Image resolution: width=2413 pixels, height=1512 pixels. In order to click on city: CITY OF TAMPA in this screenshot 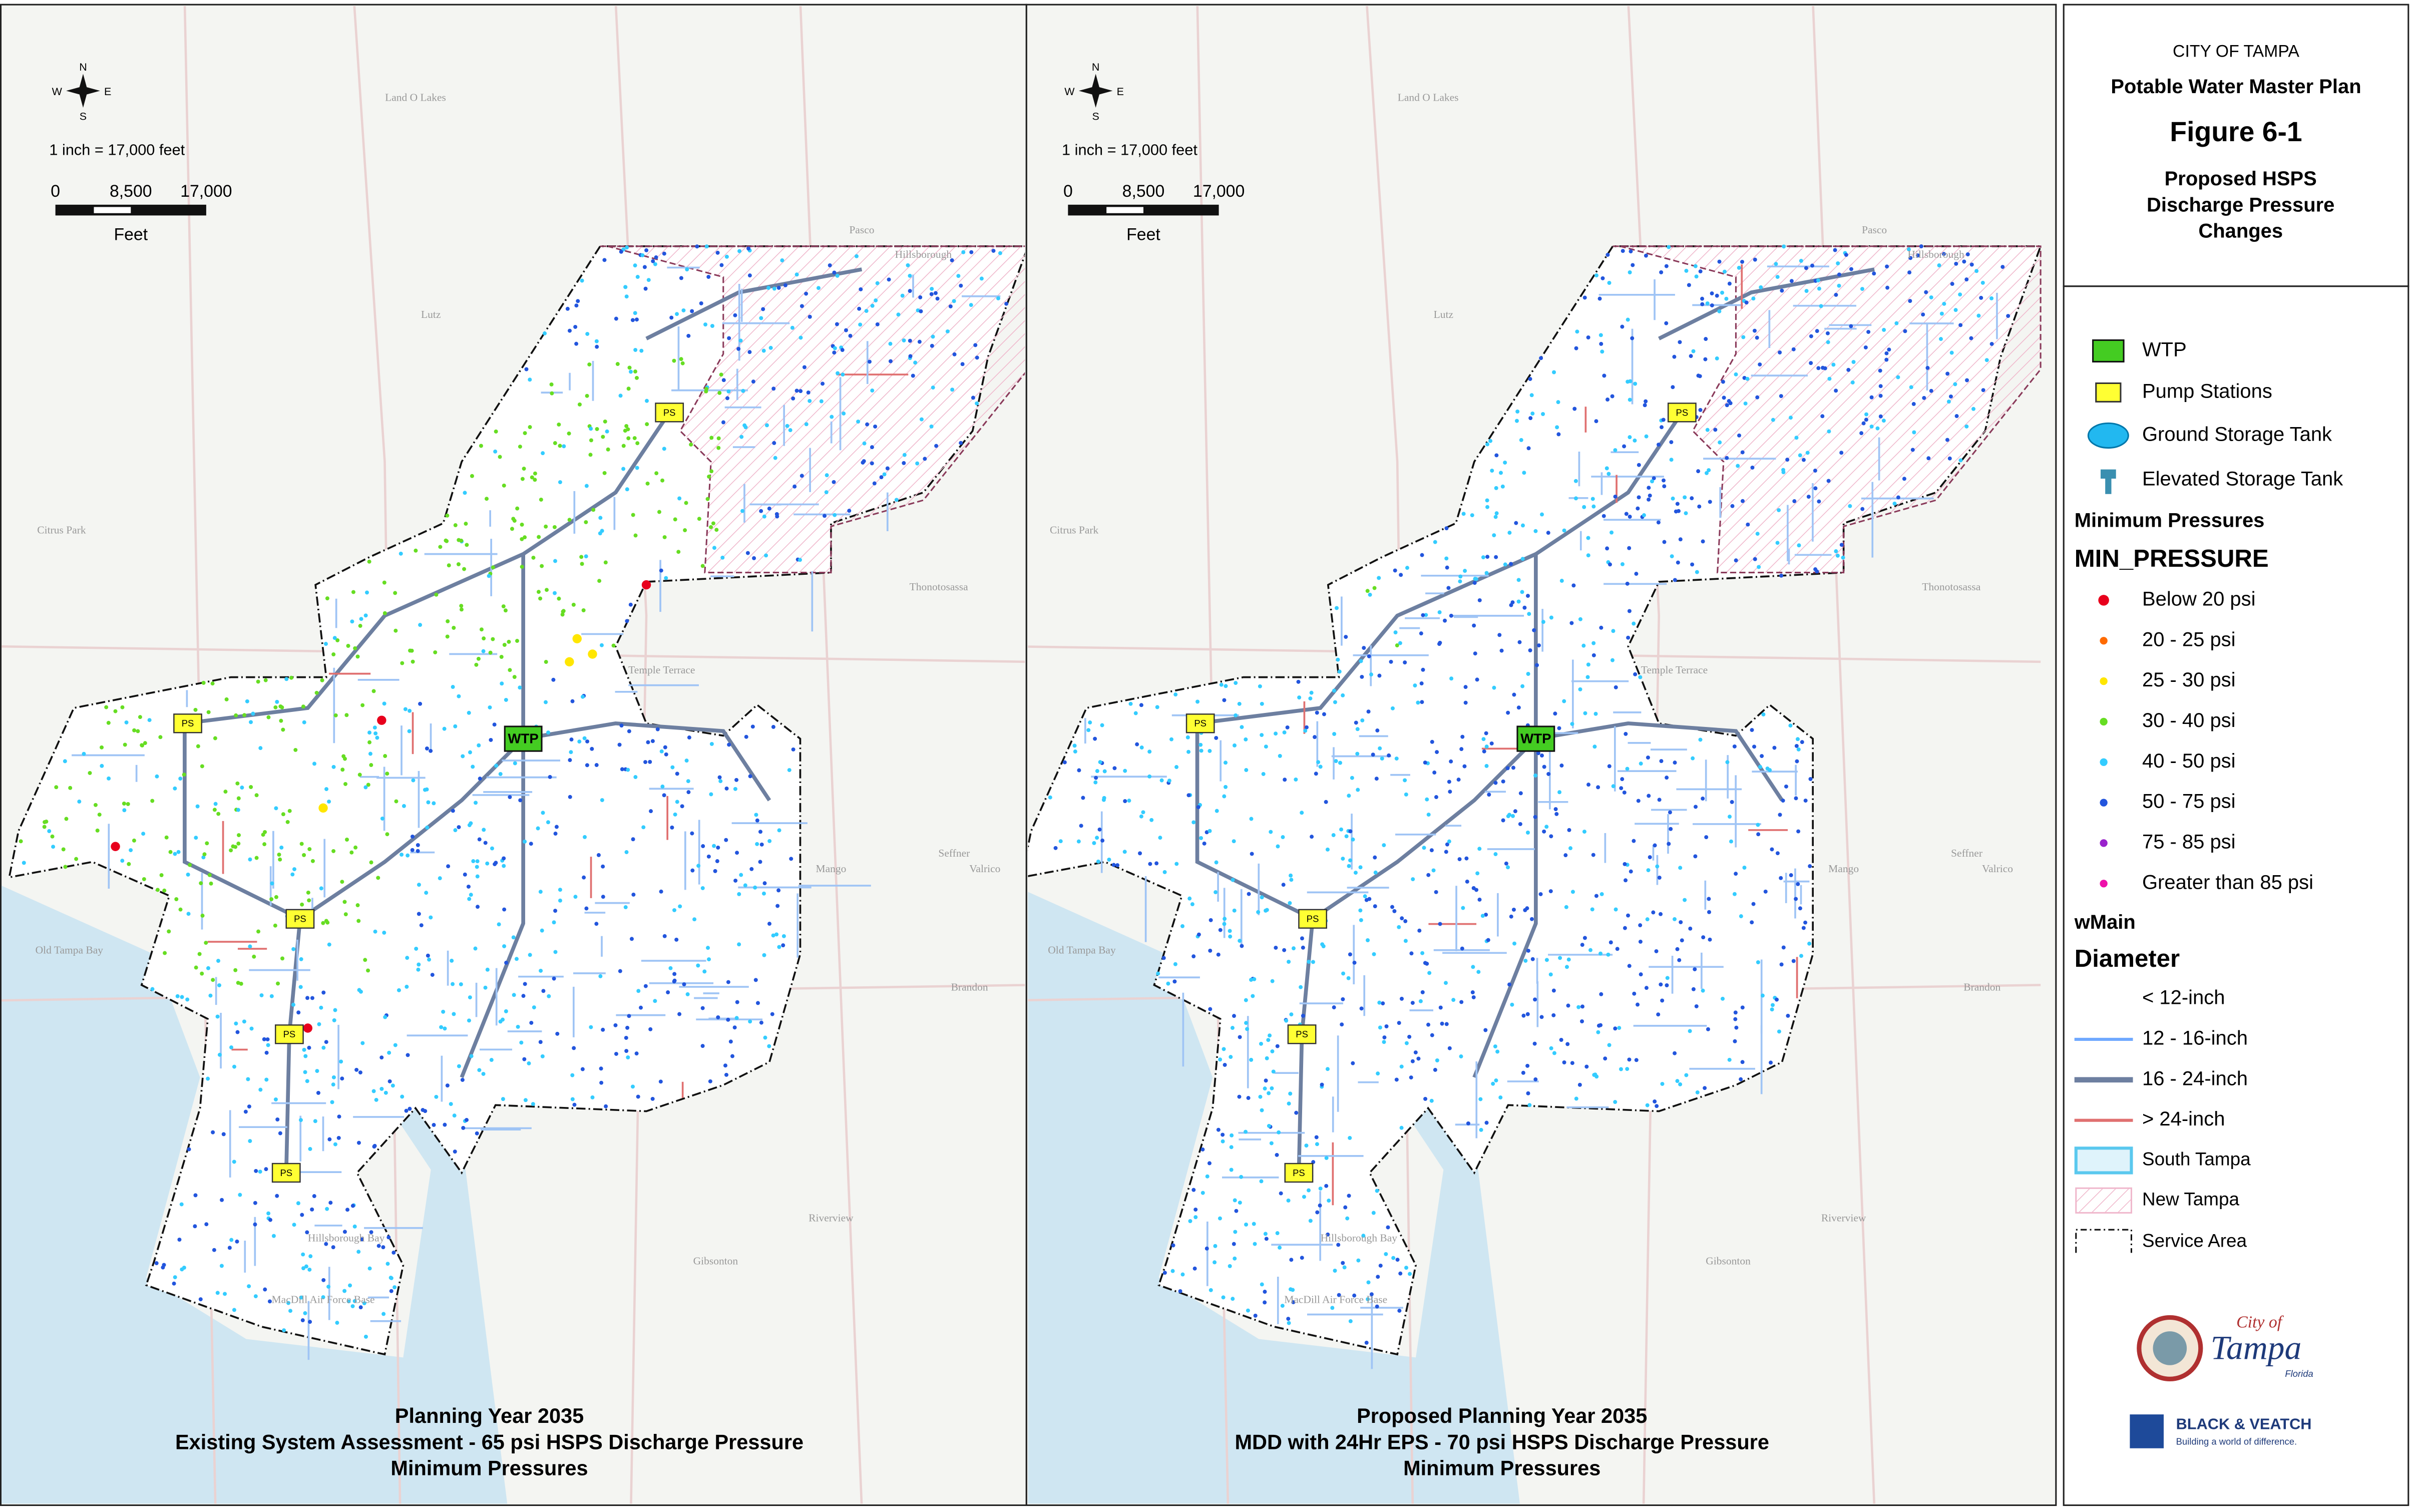, I will do `click(2236, 52)`.